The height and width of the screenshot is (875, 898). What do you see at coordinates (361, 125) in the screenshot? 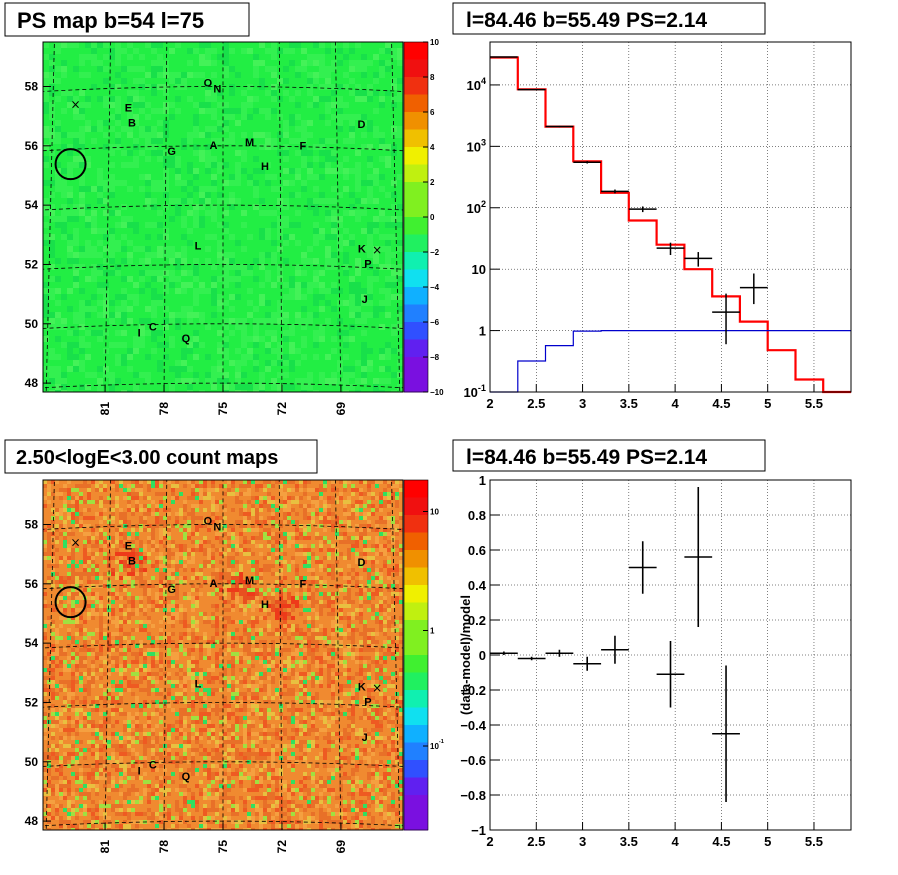
I see `source-label: D` at bounding box center [361, 125].